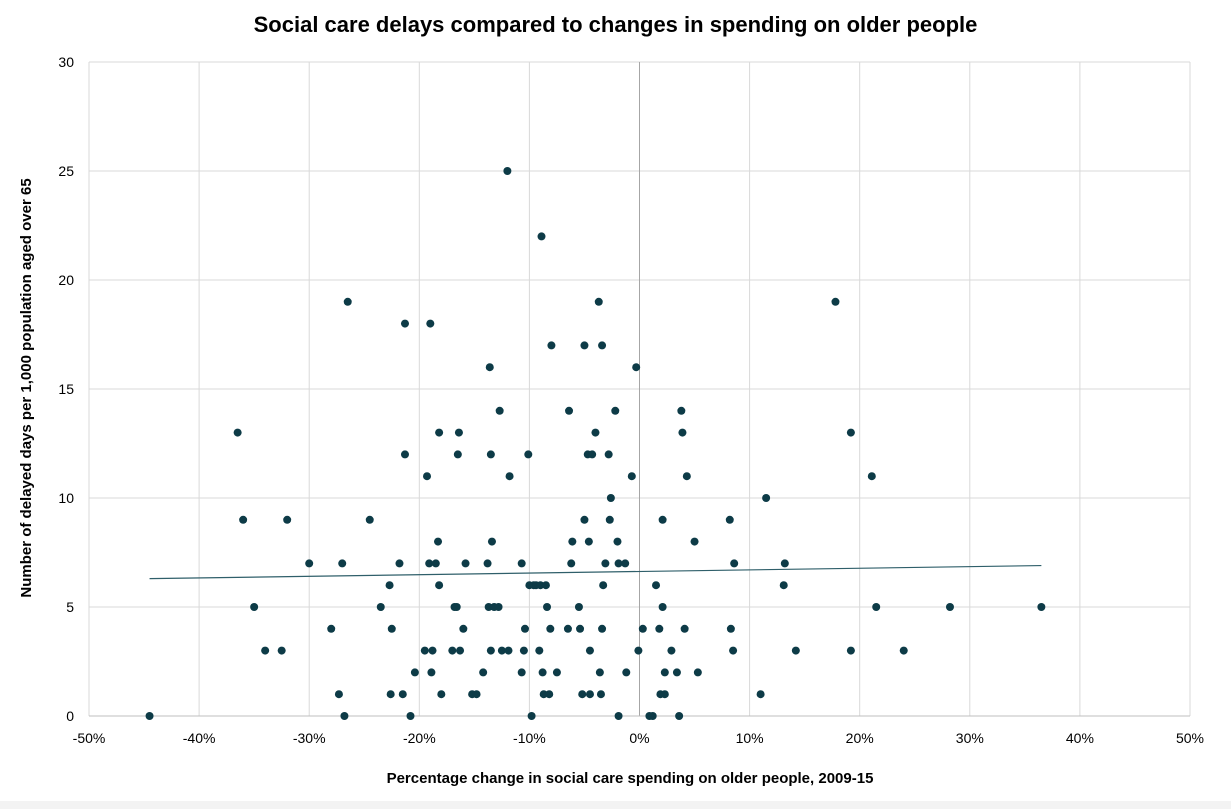 The width and height of the screenshot is (1231, 809). What do you see at coordinates (70, 716) in the screenshot?
I see `y-tick-label-0: 0` at bounding box center [70, 716].